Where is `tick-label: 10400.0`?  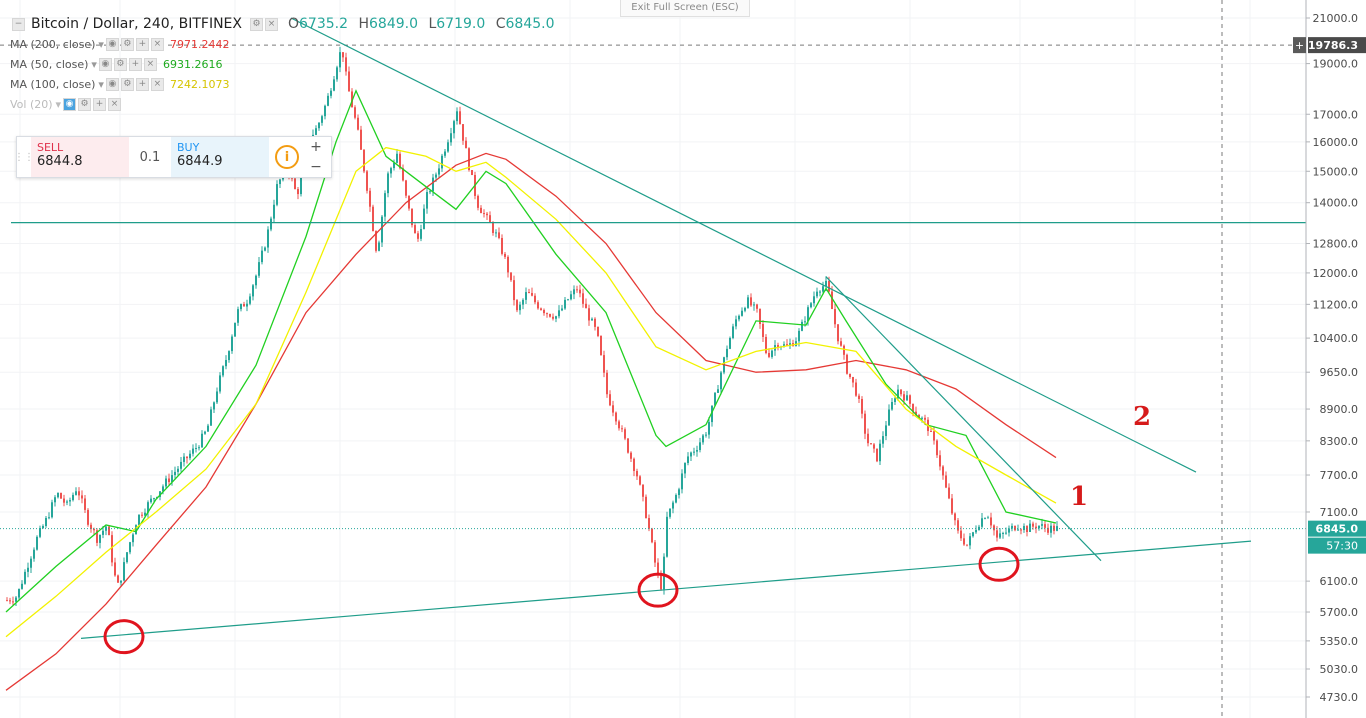
tick-label: 10400.0 is located at coordinates (1336, 338).